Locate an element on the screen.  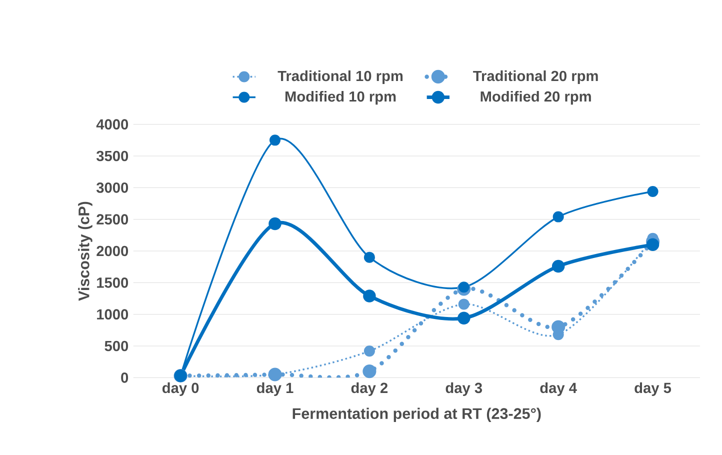
y-tick-label: 500 is located at coordinates (116, 346).